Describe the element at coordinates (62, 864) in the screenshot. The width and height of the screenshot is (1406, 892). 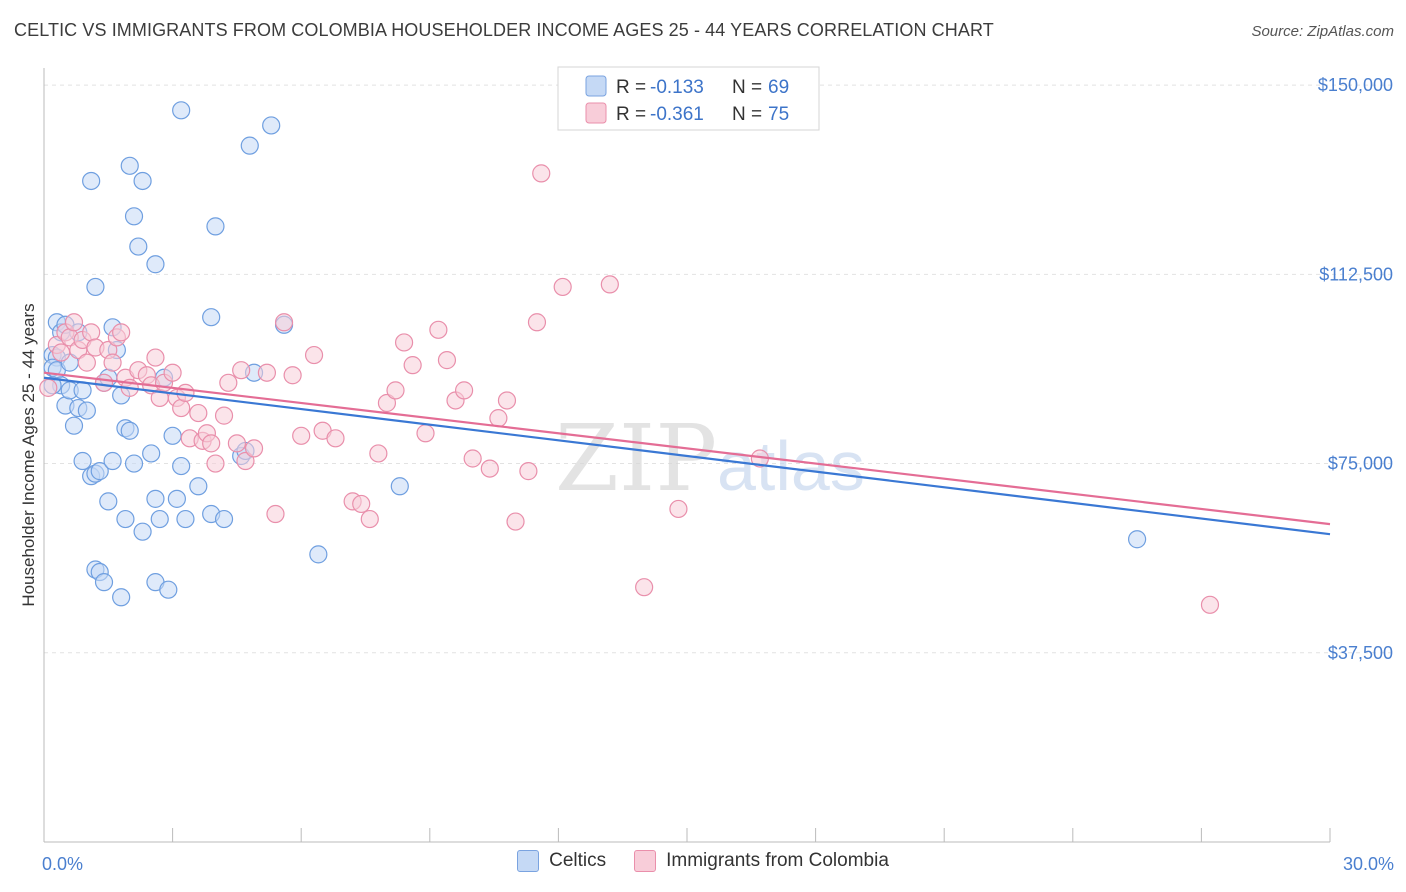
I see `x-tick-label: 0.0%` at that location.